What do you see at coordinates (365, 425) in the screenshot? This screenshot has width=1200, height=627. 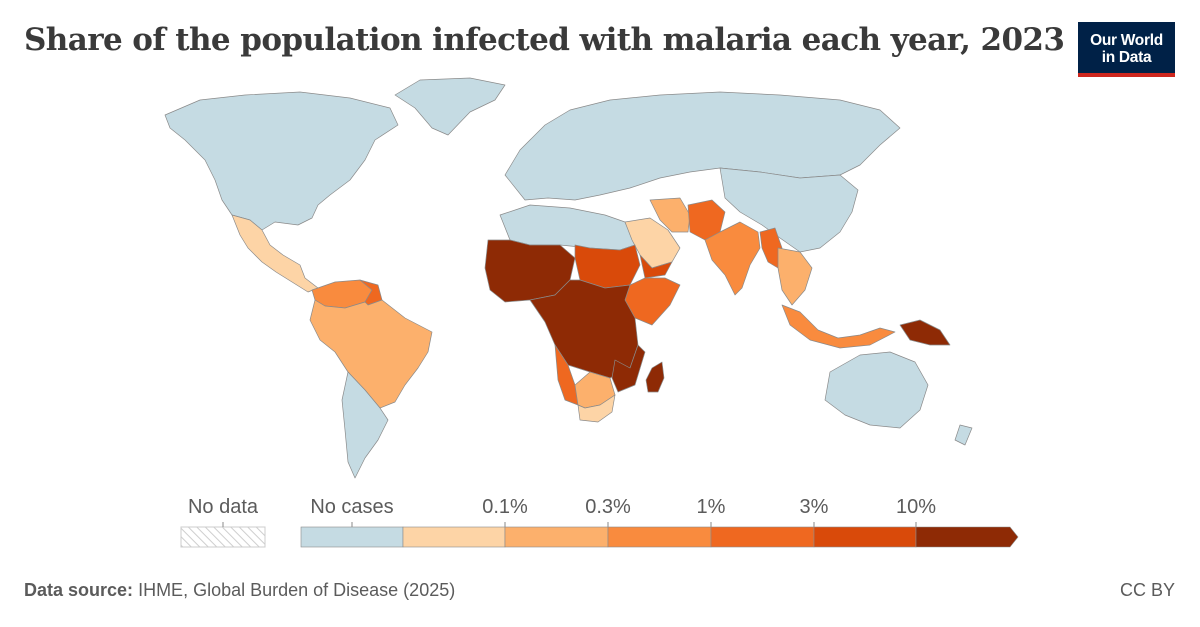 I see `region-southern-south-america` at bounding box center [365, 425].